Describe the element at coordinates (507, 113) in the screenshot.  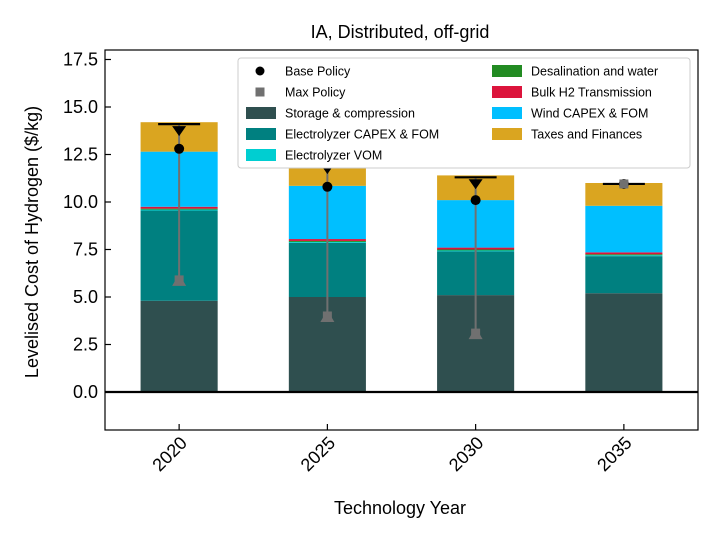
I see `legend-swatch-wind-capex-fom` at that location.